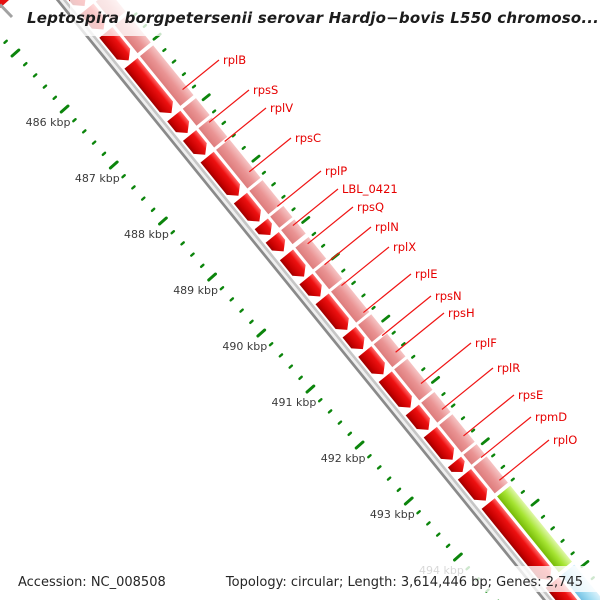 The image size is (600, 600). Describe the element at coordinates (534, 529) in the screenshot. I see `gene-segment-gene` at that location.